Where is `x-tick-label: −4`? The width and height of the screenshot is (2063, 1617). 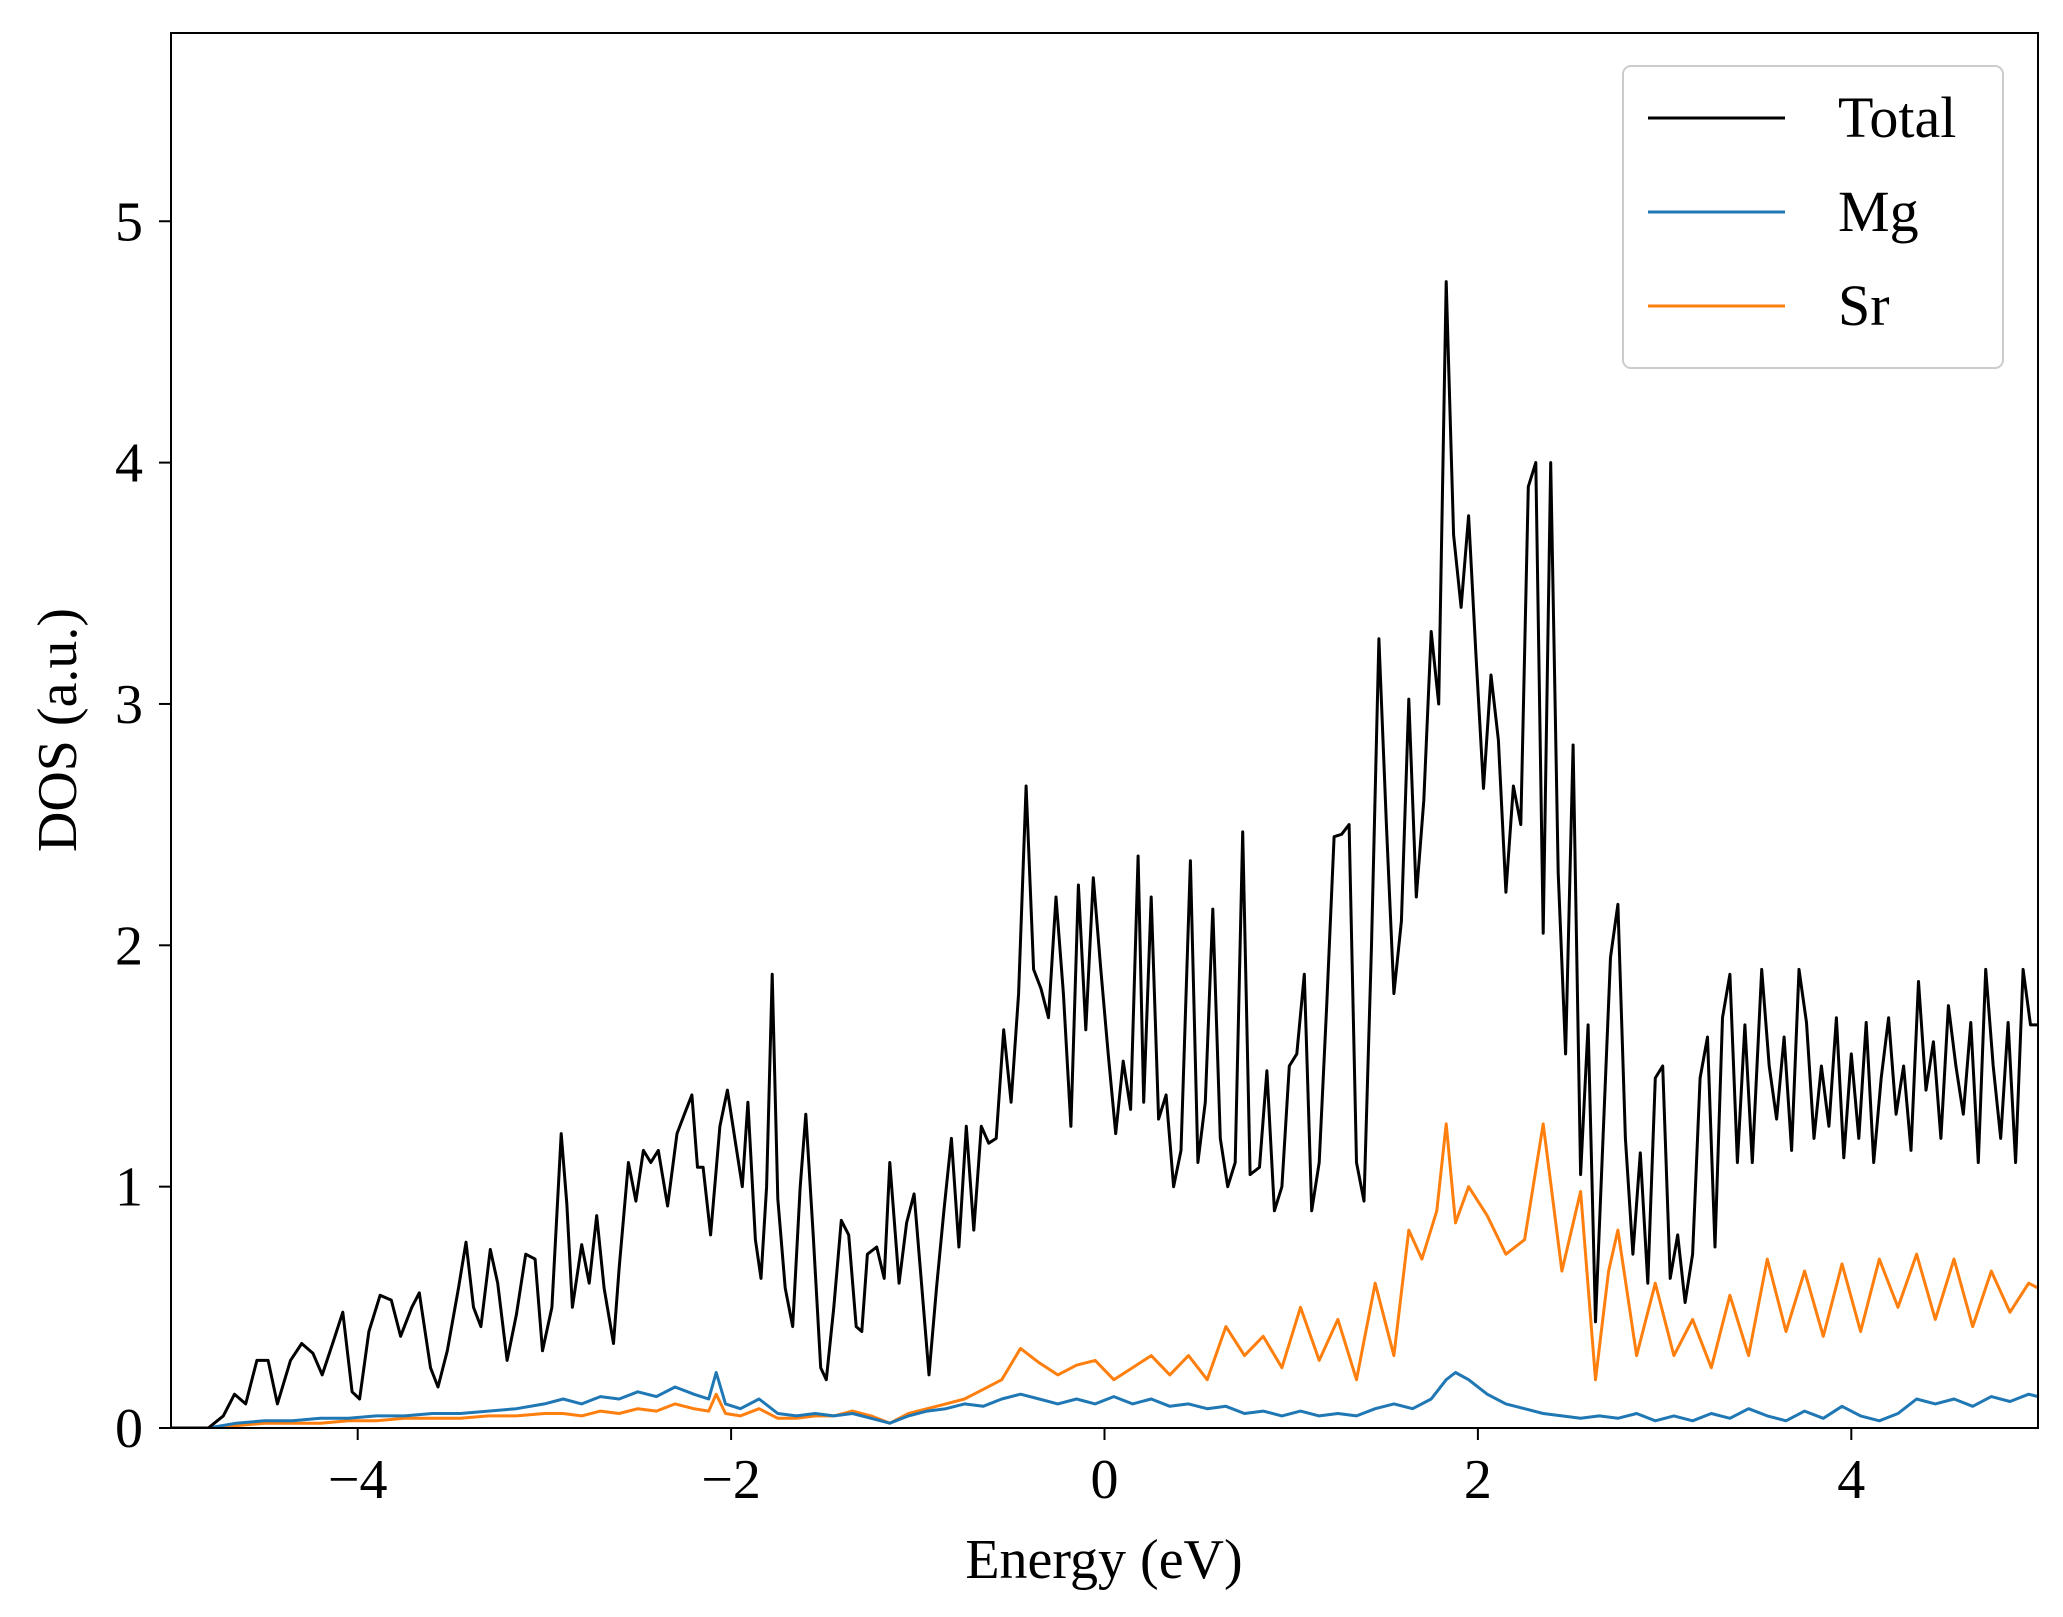
x-tick-label: −4 is located at coordinates (358, 1480).